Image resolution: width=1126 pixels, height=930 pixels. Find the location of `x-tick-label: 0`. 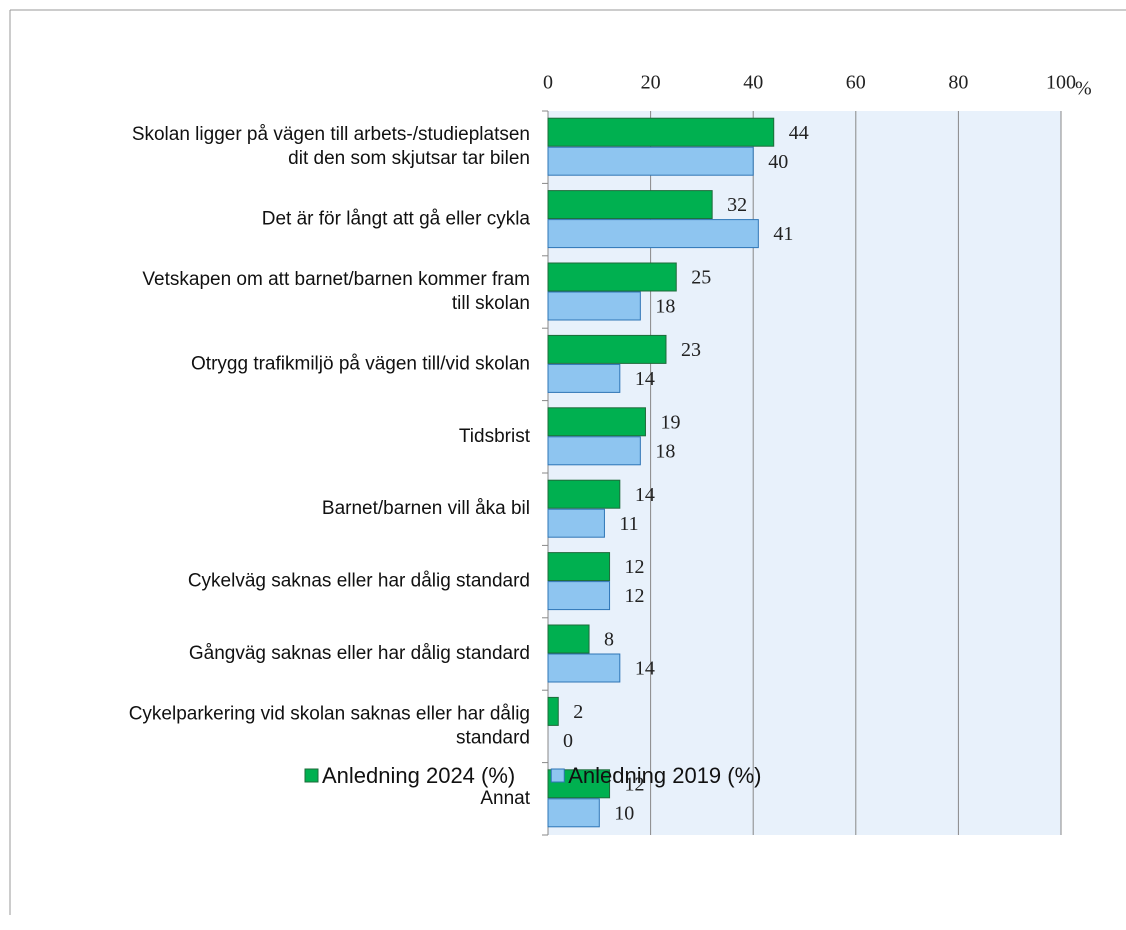

x-tick-label: 0 is located at coordinates (548, 83).